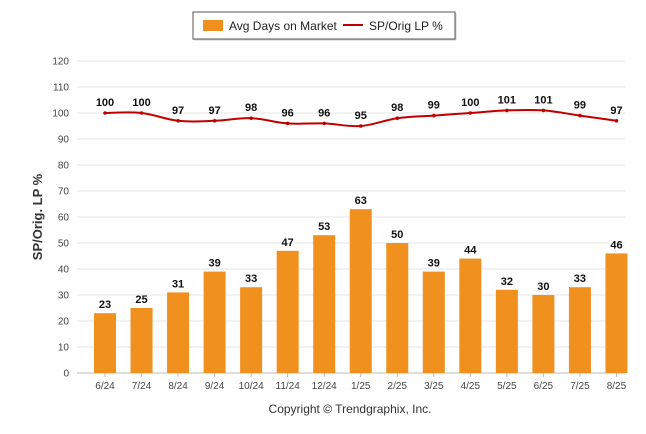 This screenshot has height=434, width=646. I want to click on bar-value-label: 53, so click(324, 227).